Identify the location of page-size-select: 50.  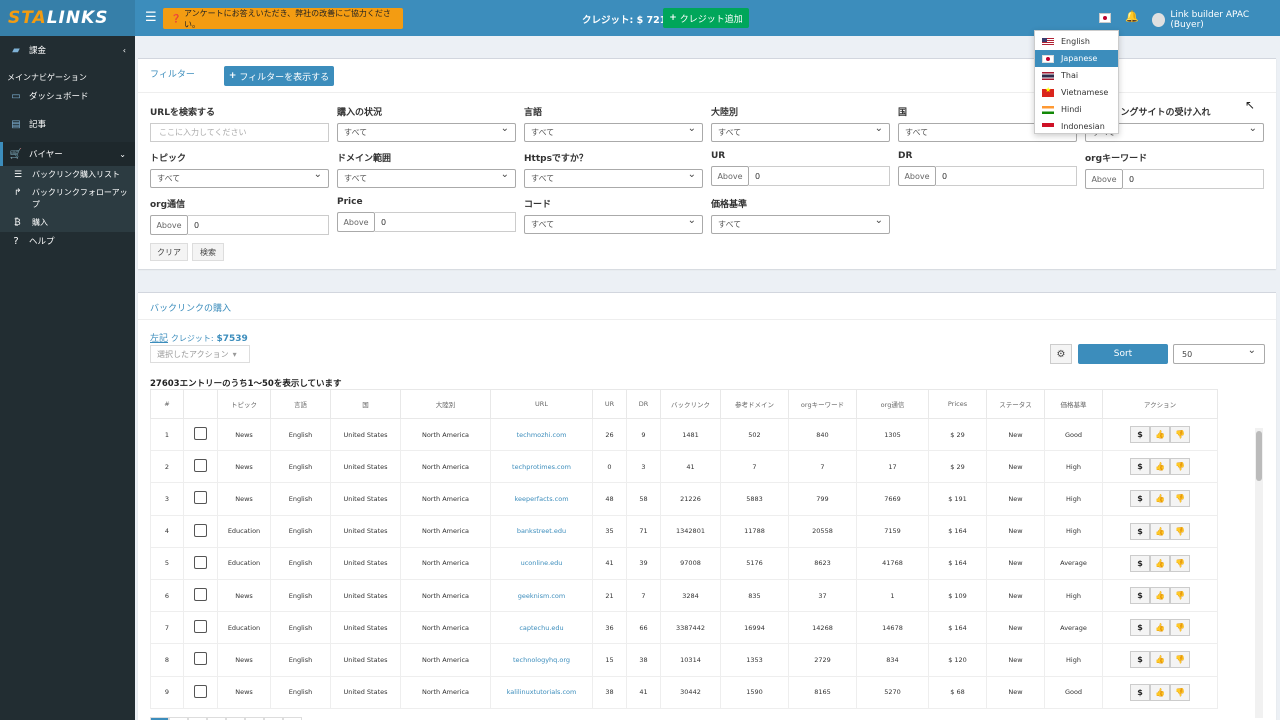
(1219, 354).